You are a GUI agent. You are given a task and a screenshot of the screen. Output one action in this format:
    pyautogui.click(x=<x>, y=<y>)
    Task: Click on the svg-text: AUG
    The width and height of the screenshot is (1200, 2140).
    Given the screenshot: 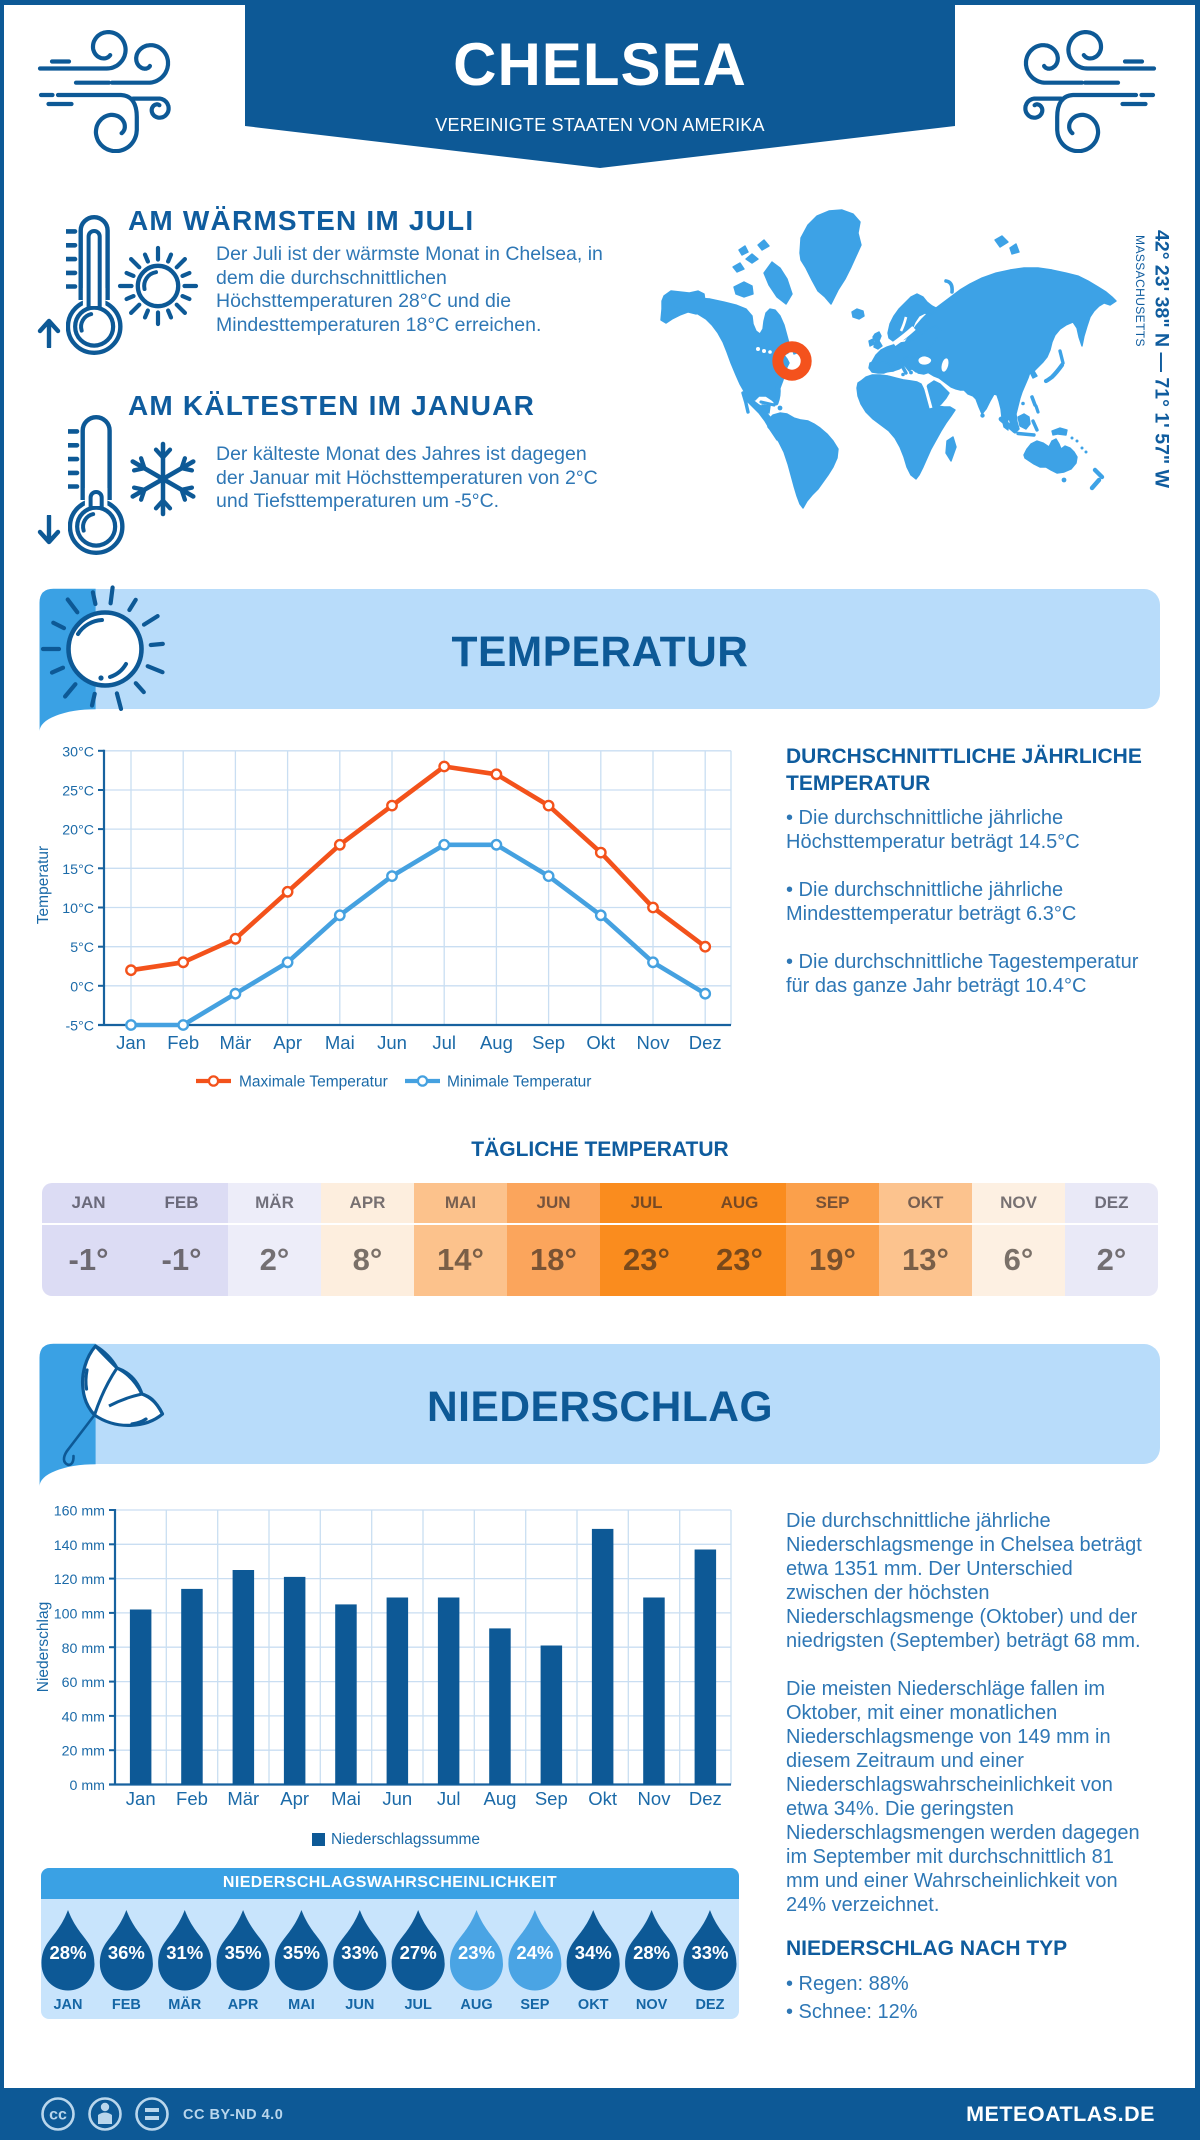 What is the action you would take?
    pyautogui.click(x=476, y=2005)
    